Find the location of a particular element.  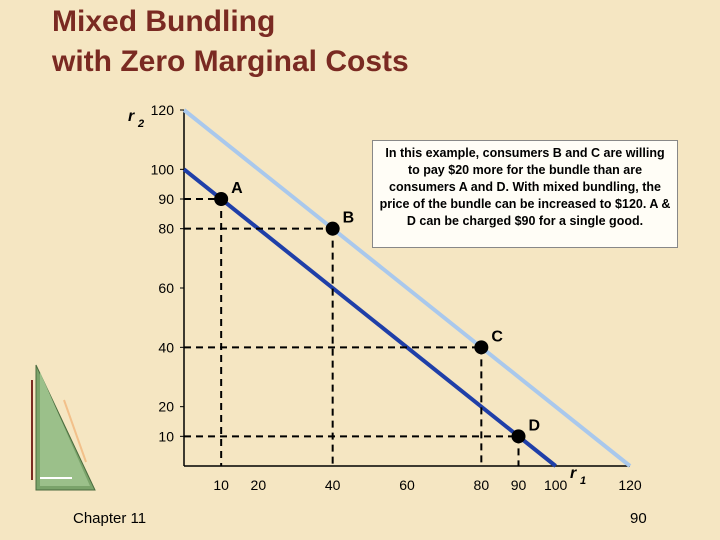

y-axis-label-sub: 2 is located at coordinates (140, 124).